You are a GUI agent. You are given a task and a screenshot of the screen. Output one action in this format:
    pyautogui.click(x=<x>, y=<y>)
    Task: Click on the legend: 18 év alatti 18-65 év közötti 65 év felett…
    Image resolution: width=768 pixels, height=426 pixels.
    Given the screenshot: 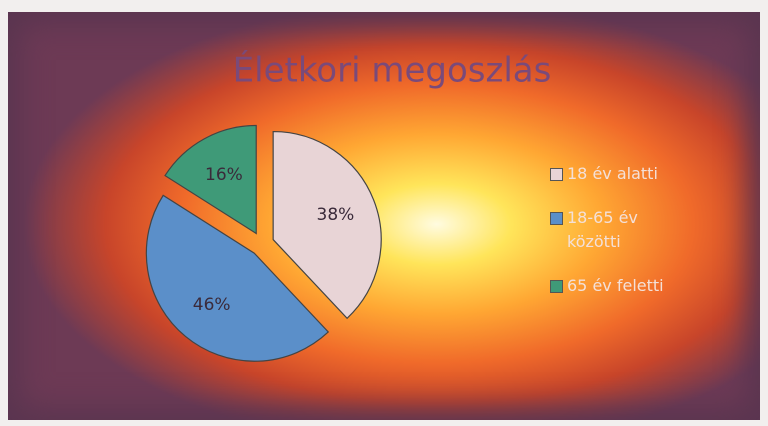 What is the action you would take?
    pyautogui.click(x=630, y=240)
    